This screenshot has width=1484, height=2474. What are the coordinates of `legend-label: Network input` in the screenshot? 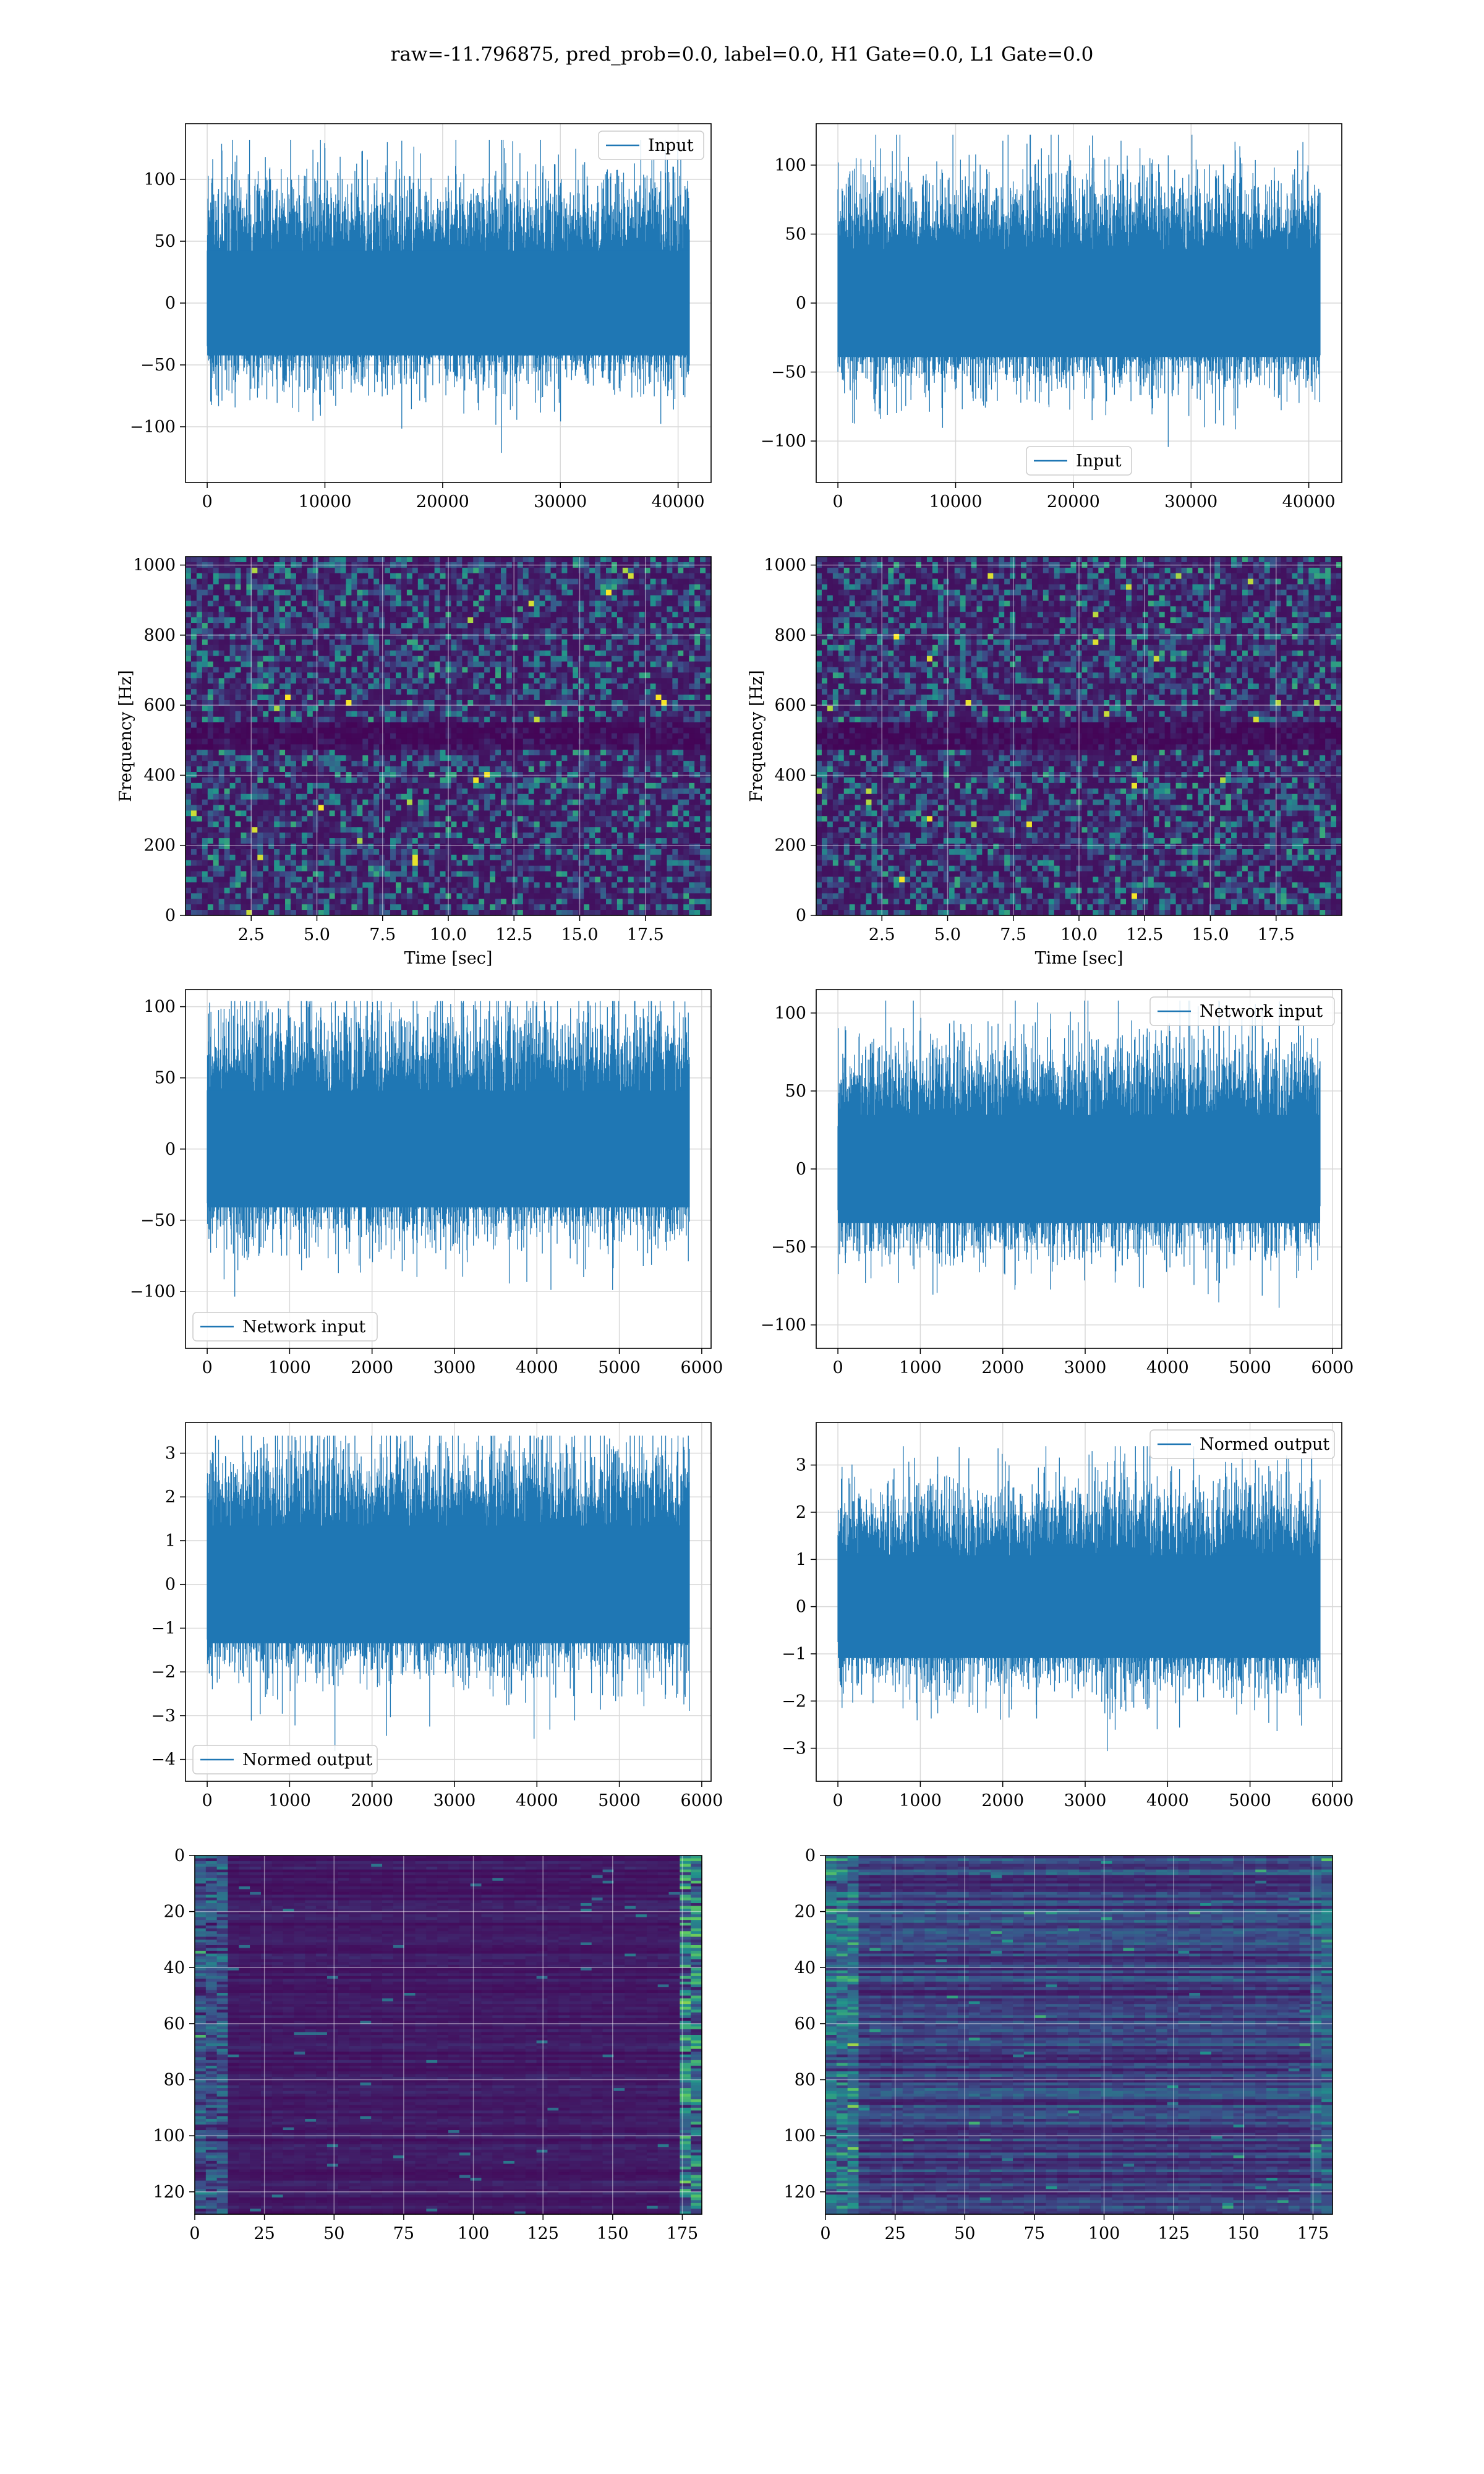 It's located at (1261, 1011).